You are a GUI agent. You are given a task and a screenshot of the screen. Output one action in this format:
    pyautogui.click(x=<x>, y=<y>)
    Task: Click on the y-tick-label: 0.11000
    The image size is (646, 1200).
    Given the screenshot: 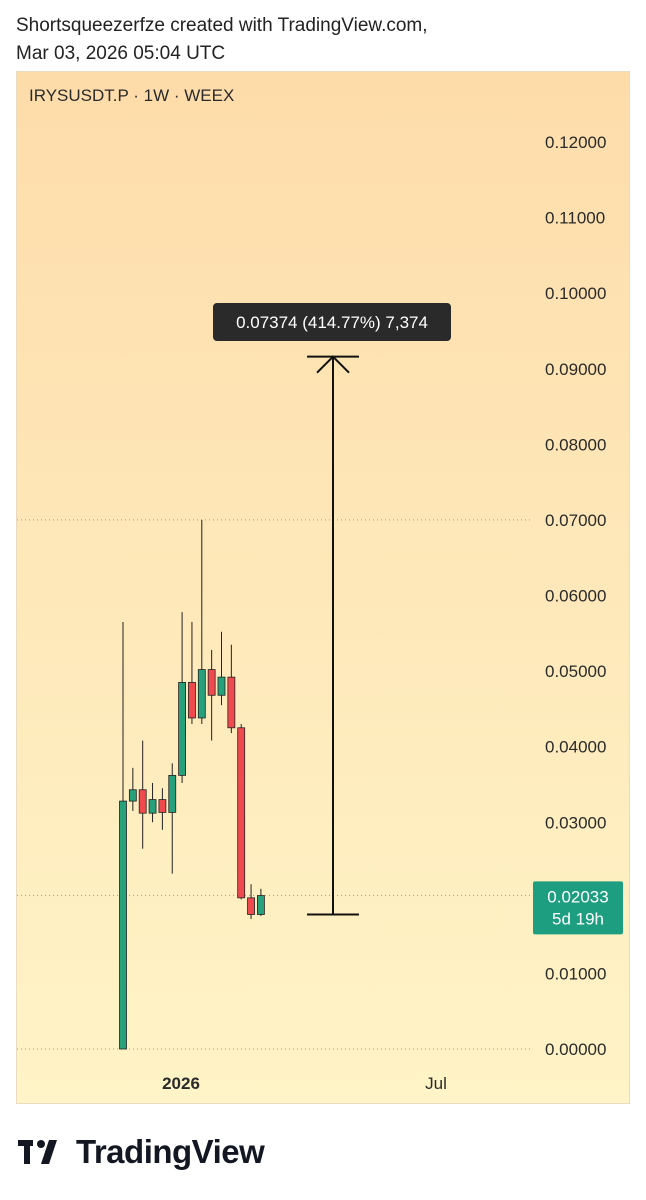 What is the action you would take?
    pyautogui.click(x=575, y=218)
    